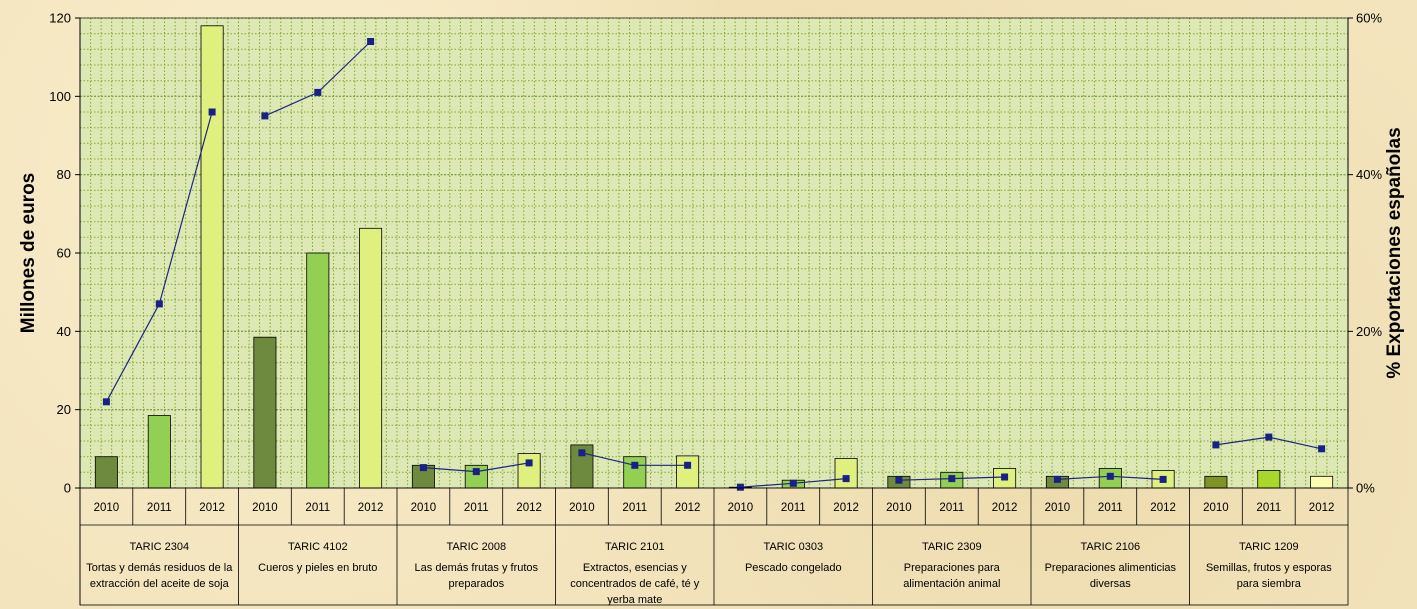 This screenshot has width=1417, height=609. What do you see at coordinates (529, 471) in the screenshot?
I see `bar-taric-2008-2012` at bounding box center [529, 471].